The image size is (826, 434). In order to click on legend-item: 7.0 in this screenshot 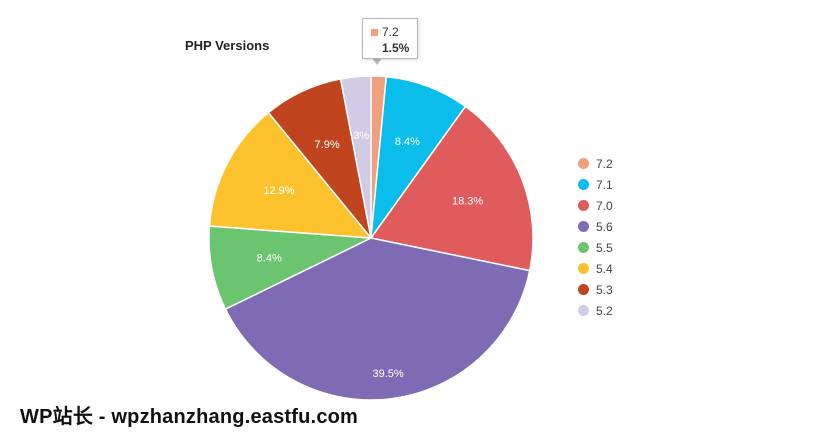, I will do `click(595, 205)`.